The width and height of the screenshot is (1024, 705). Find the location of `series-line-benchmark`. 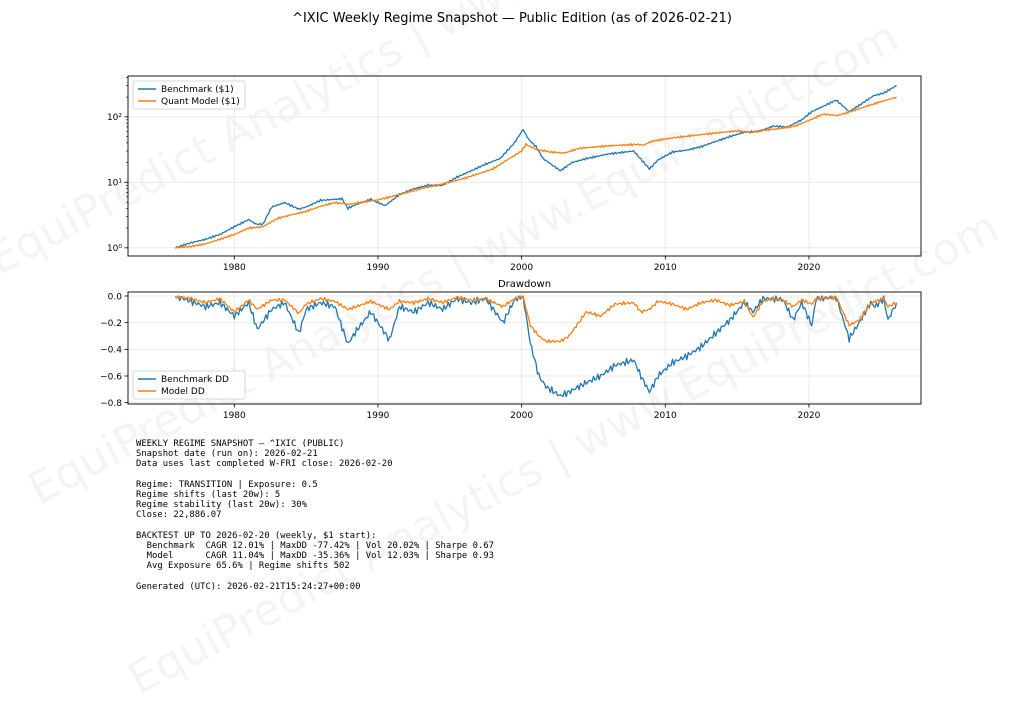

series-line-benchmark is located at coordinates (536, 346).